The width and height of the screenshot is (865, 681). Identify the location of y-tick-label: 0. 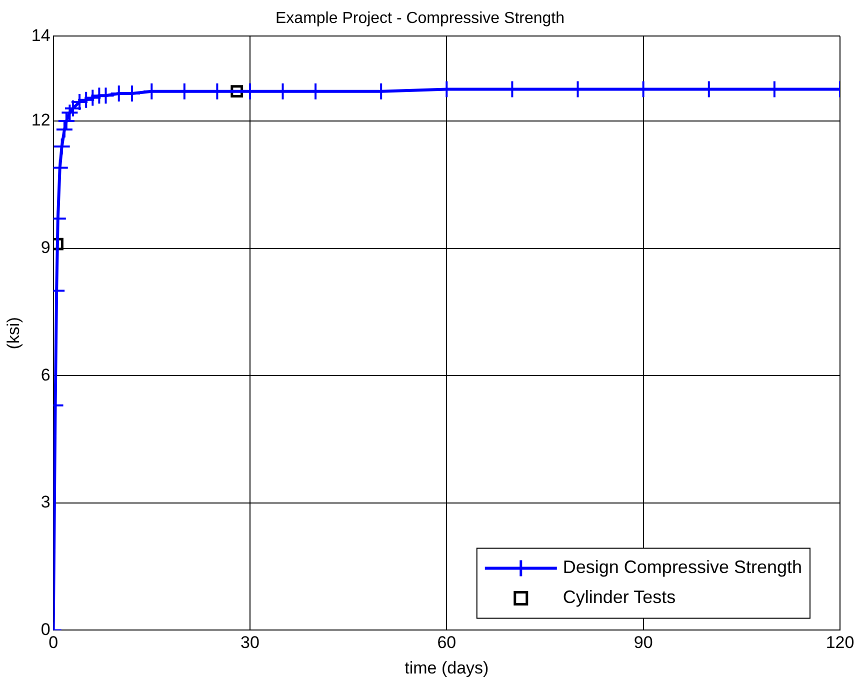
(45, 629).